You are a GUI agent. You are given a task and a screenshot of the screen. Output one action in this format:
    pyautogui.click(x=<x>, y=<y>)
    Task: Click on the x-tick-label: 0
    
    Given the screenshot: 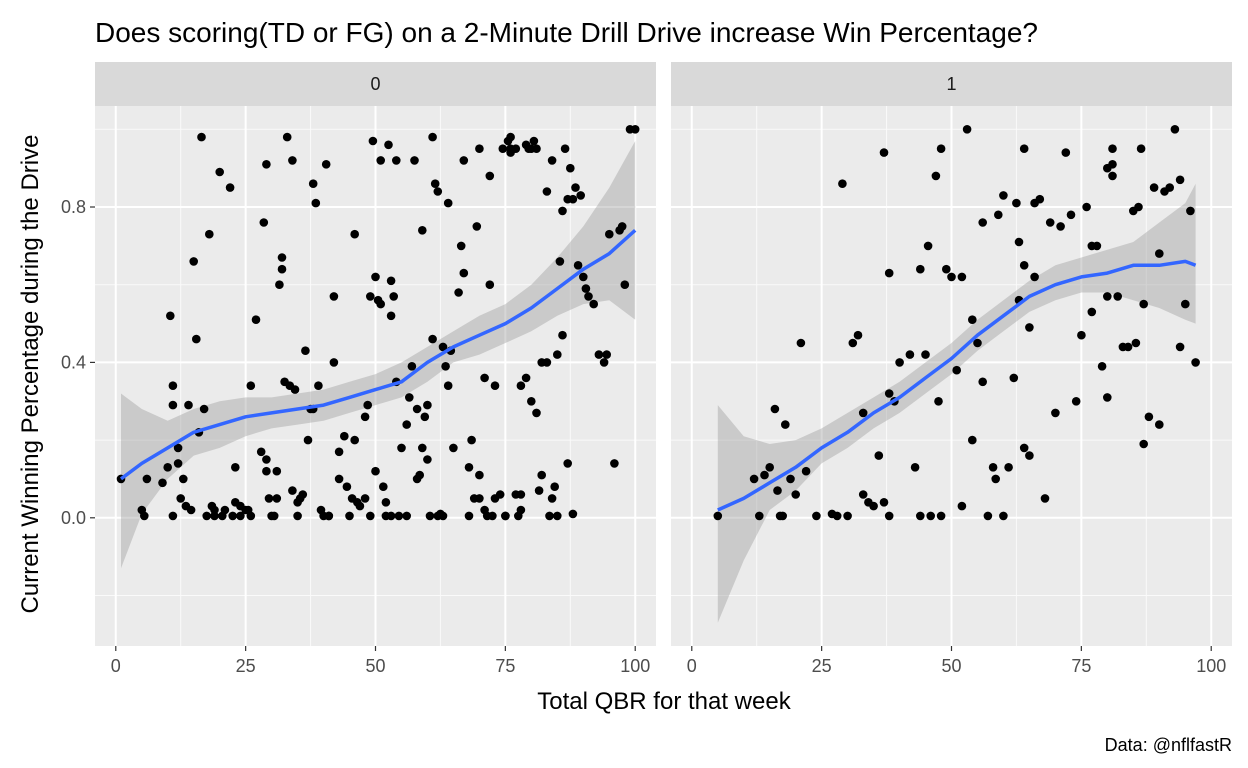 What is the action you would take?
    pyautogui.click(x=692, y=666)
    